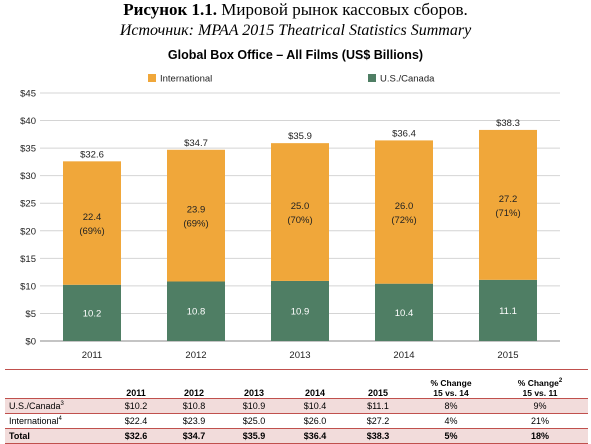  What do you see at coordinates (407, 79) in the screenshot?
I see `legend-label: U.S./Canada` at bounding box center [407, 79].